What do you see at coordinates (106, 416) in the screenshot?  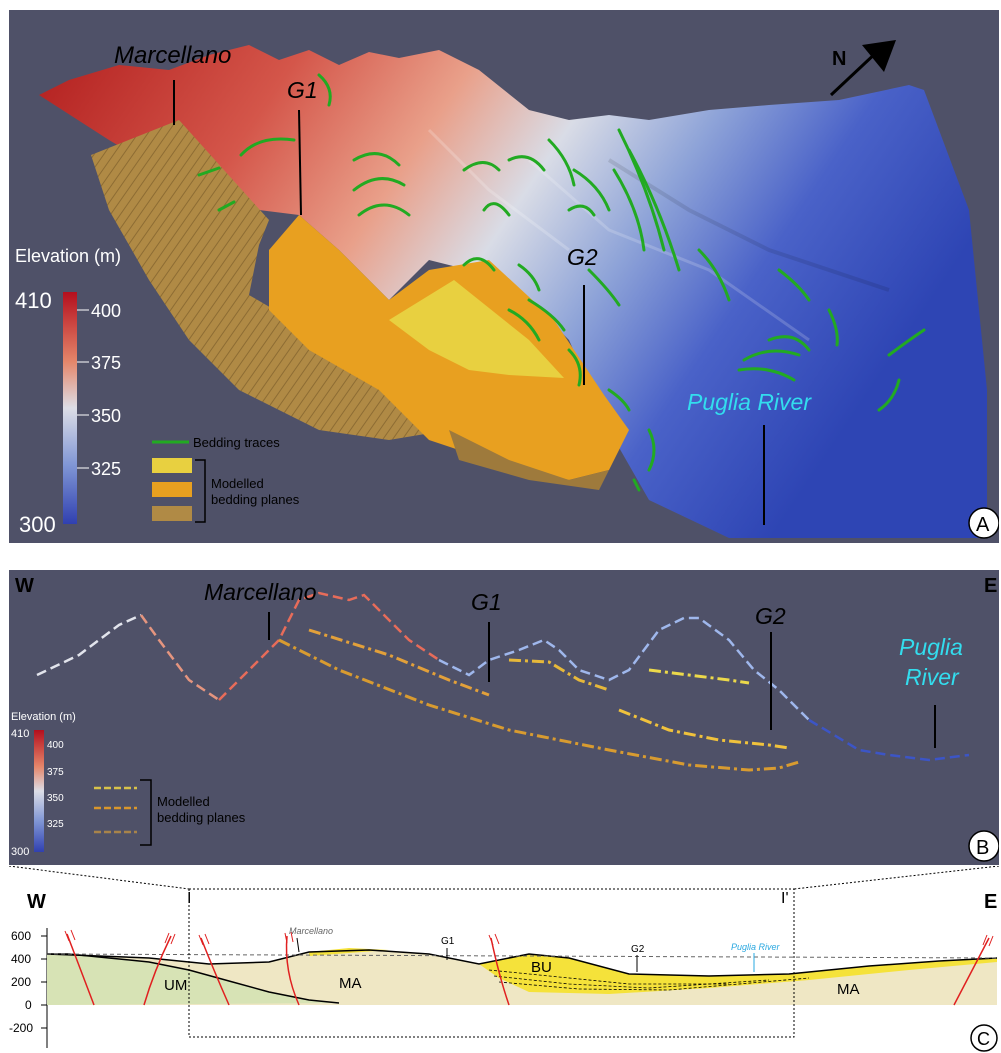 I see `colorbar-tick-350: 350` at bounding box center [106, 416].